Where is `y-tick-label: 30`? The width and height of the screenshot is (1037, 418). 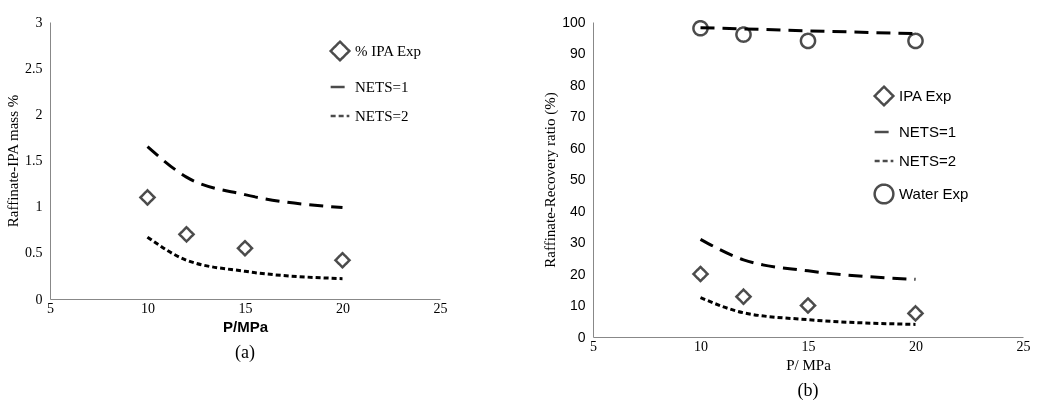
y-tick-label: 30 is located at coordinates (577, 242).